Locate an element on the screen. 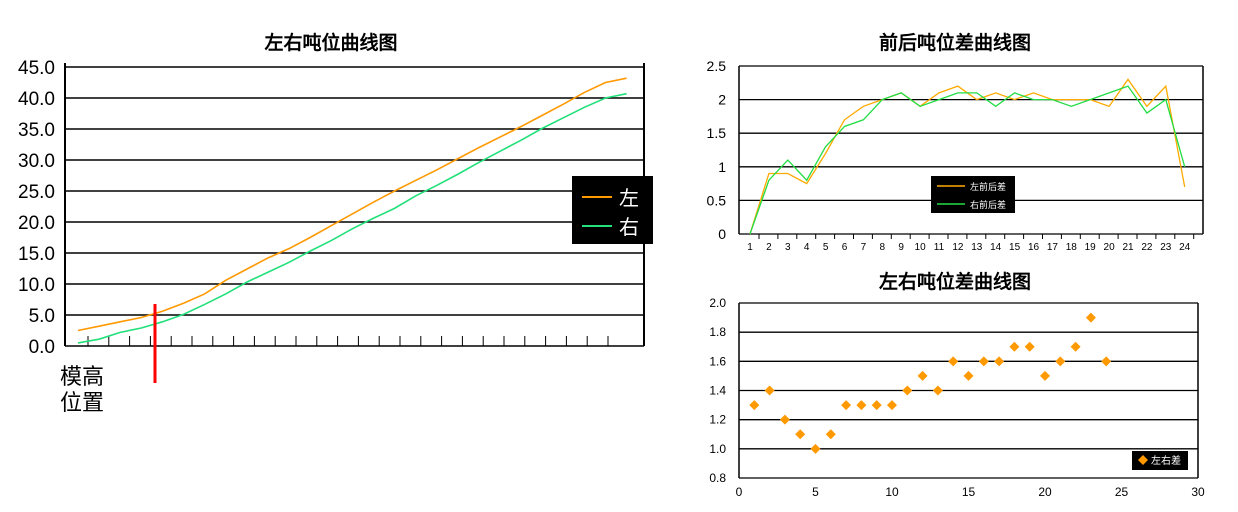  x-tick-label: 0 is located at coordinates (739, 492).